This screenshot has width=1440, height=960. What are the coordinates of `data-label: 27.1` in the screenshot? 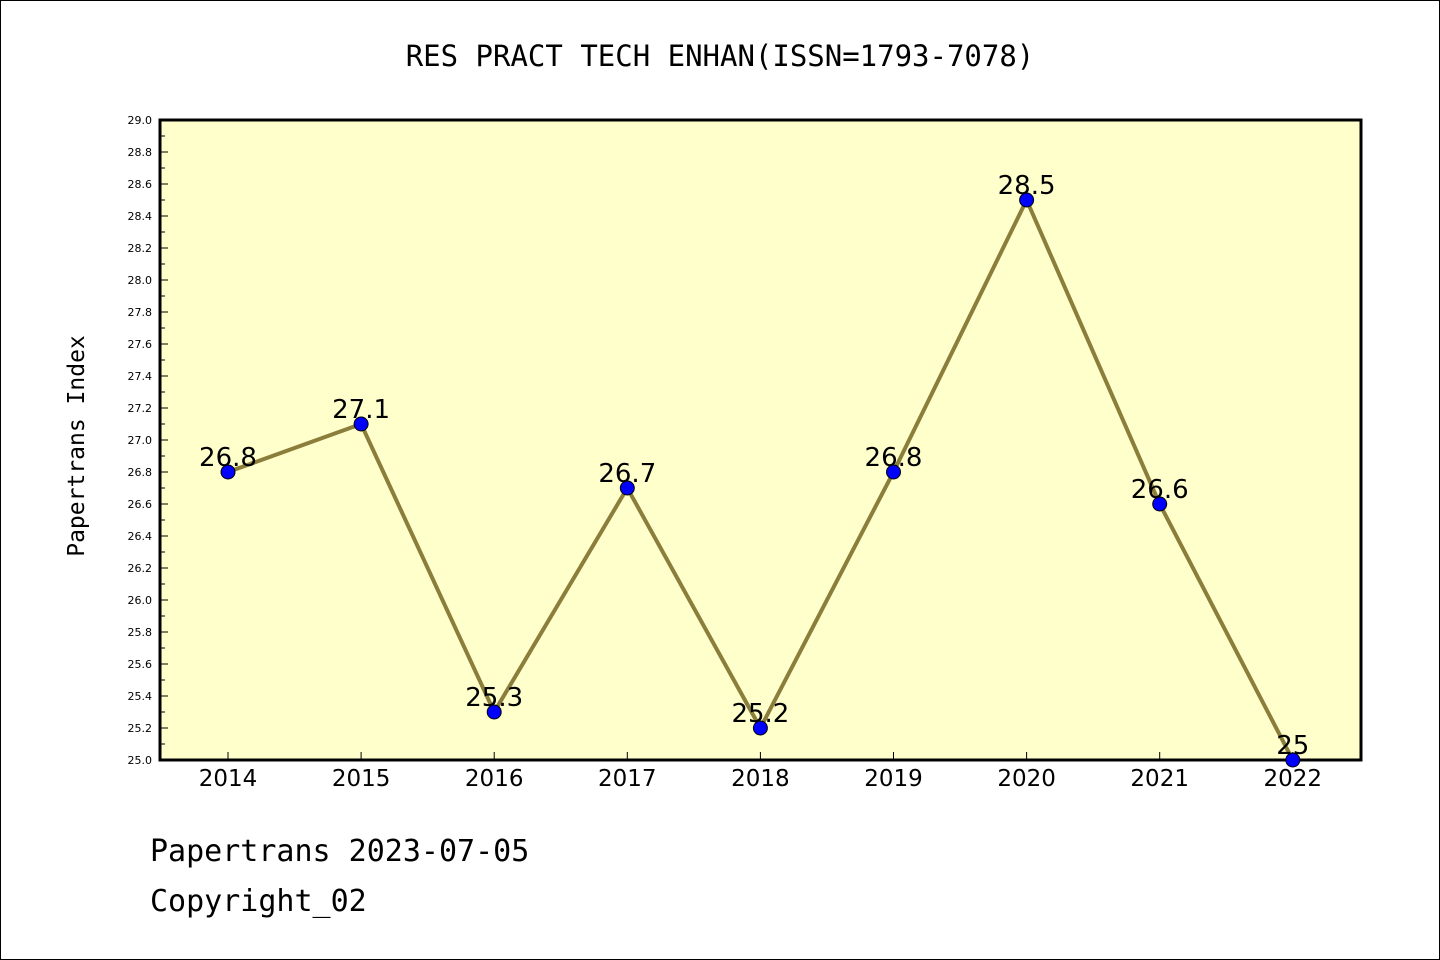 It's located at (361, 410).